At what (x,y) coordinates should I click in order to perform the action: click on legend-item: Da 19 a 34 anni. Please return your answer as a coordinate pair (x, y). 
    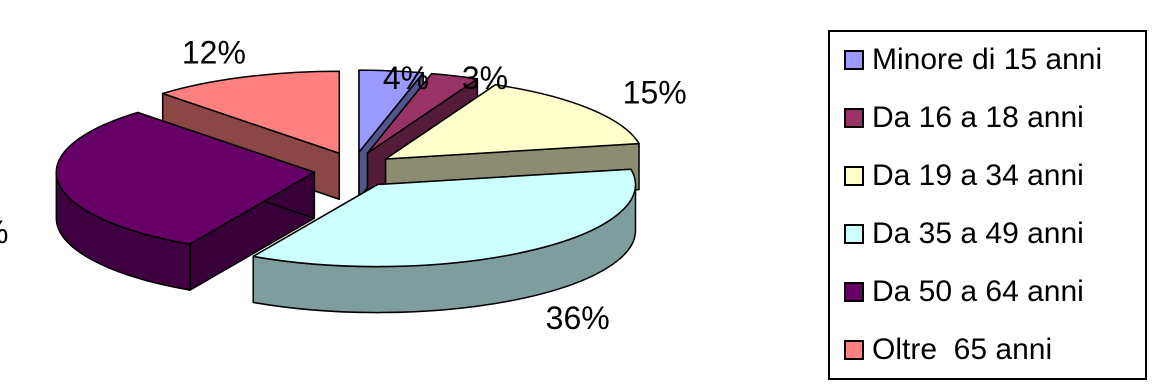
    Looking at the image, I should click on (964, 176).